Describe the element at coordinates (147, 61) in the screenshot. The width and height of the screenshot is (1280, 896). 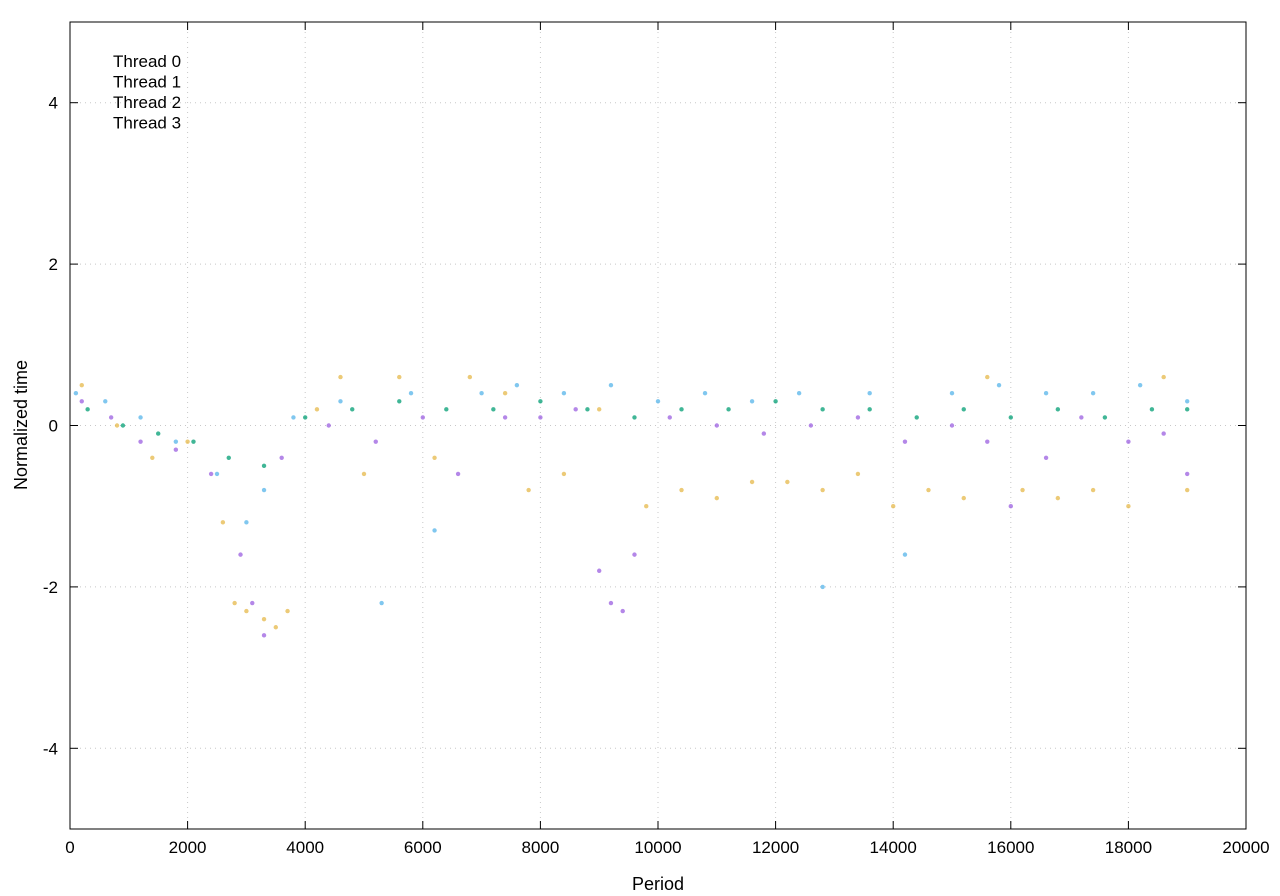
I see `legend-entry: Thread 0` at that location.